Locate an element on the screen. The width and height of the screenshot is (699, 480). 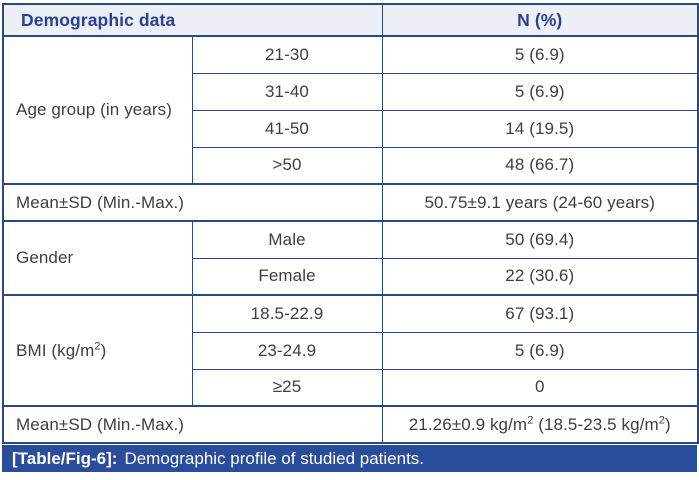
category-cell-bmi-2: 23-24.9 is located at coordinates (287, 350).